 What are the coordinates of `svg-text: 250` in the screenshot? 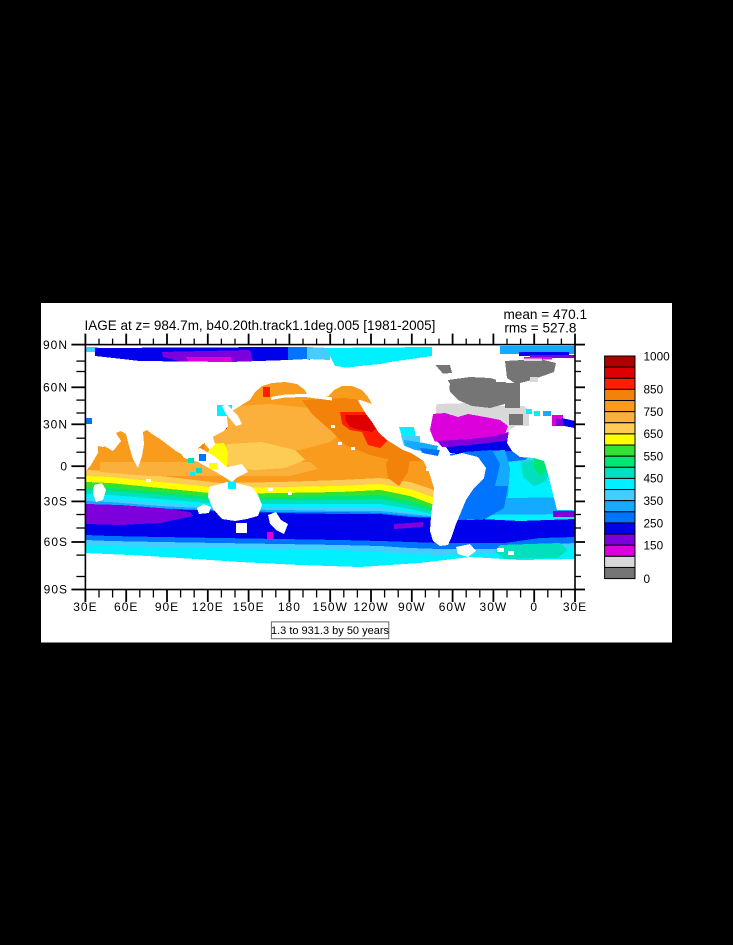 It's located at (654, 523).